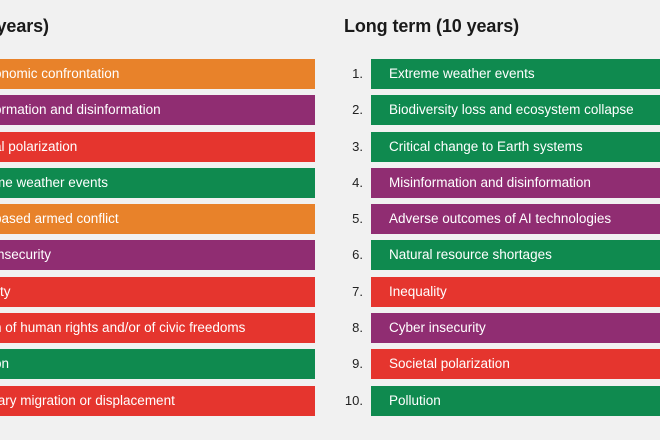  What do you see at coordinates (80, 110) in the screenshot?
I see `short-term-bar-label: ormation and disinformation` at bounding box center [80, 110].